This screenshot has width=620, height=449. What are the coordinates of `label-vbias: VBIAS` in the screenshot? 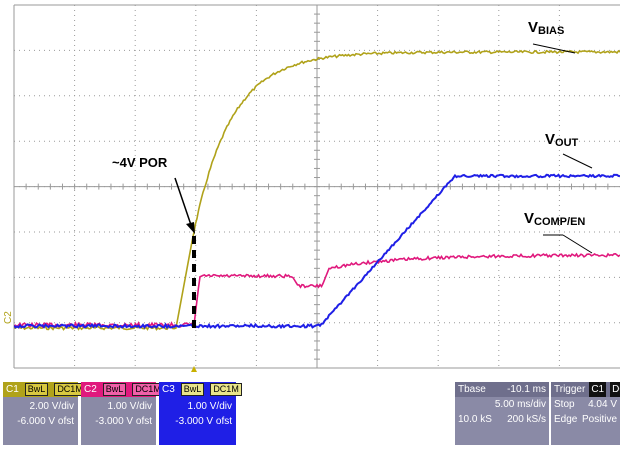 It's located at (546, 28).